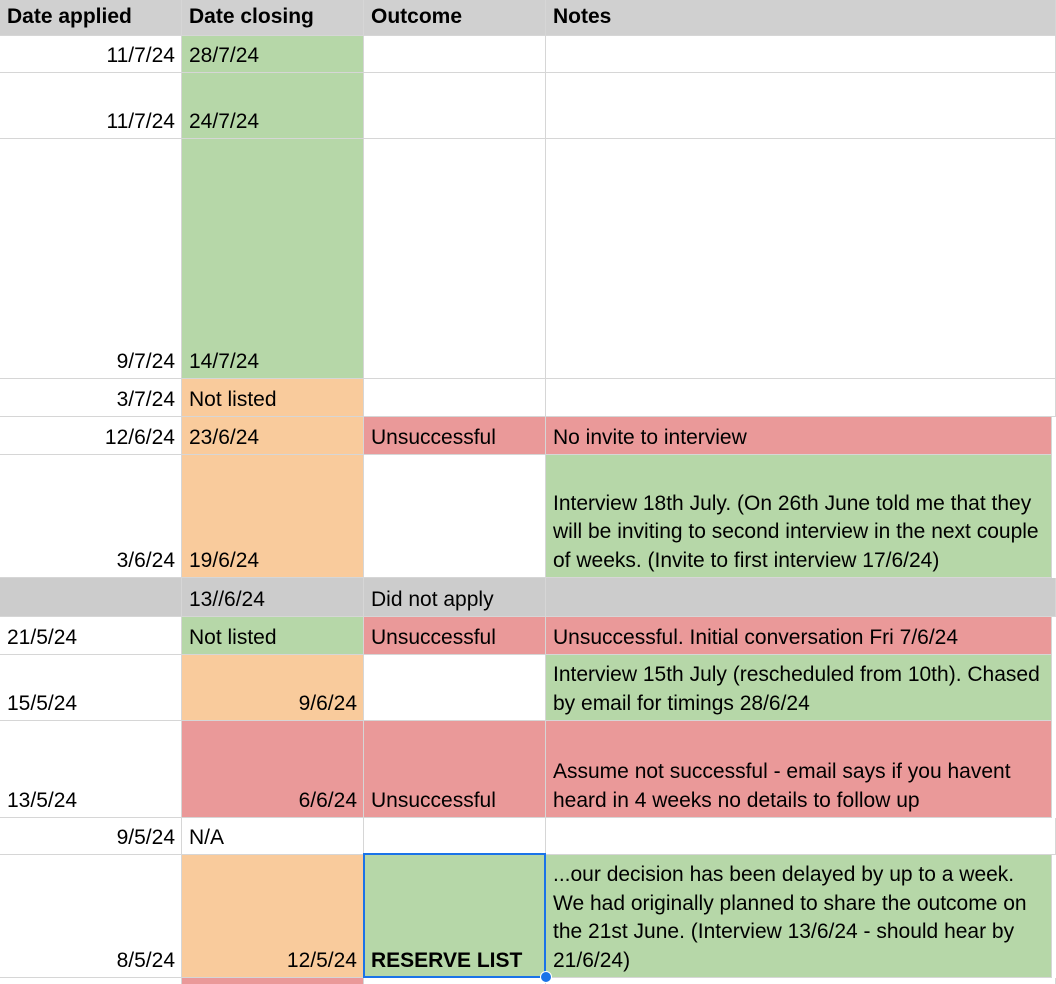 The height and width of the screenshot is (984, 1056). Describe the element at coordinates (799, 436) in the screenshot. I see `cell-notes: No invite to interview` at that location.